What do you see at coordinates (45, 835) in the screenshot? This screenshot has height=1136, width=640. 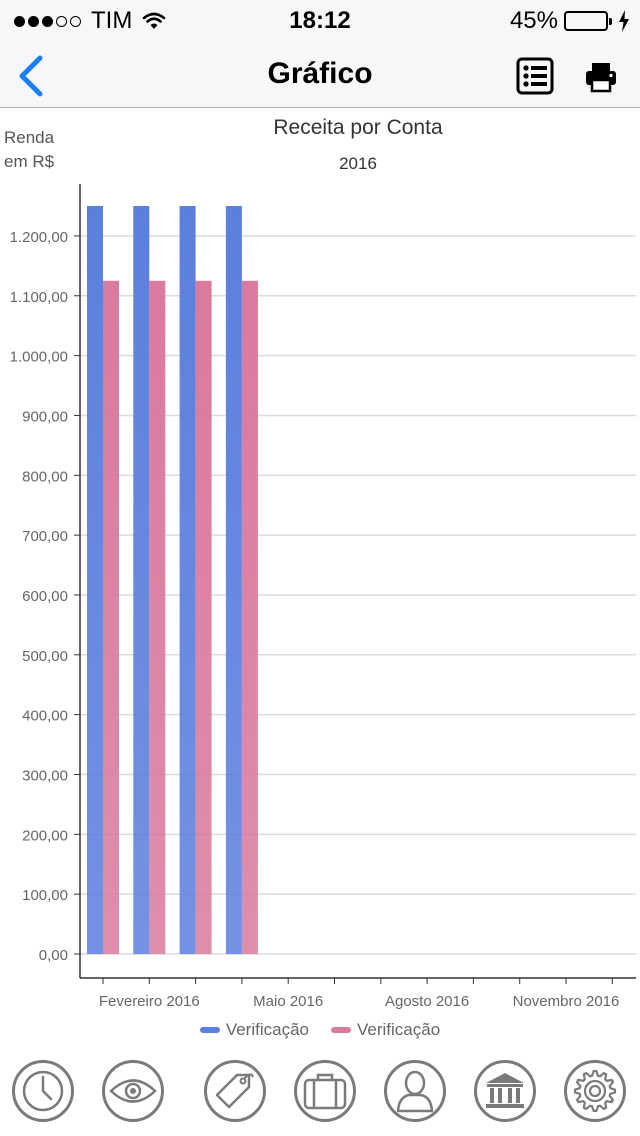 I see `y-tick-label: 200,00` at bounding box center [45, 835].